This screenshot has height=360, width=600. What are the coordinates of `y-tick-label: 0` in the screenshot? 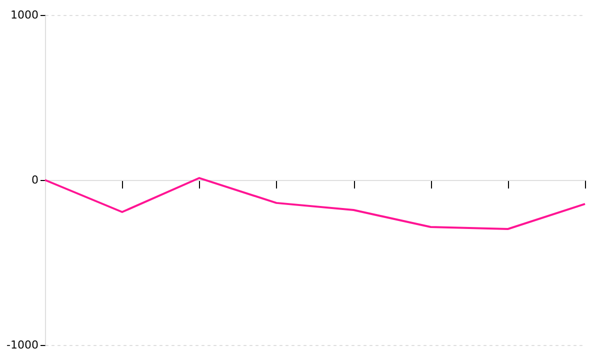 It's located at (35, 180).